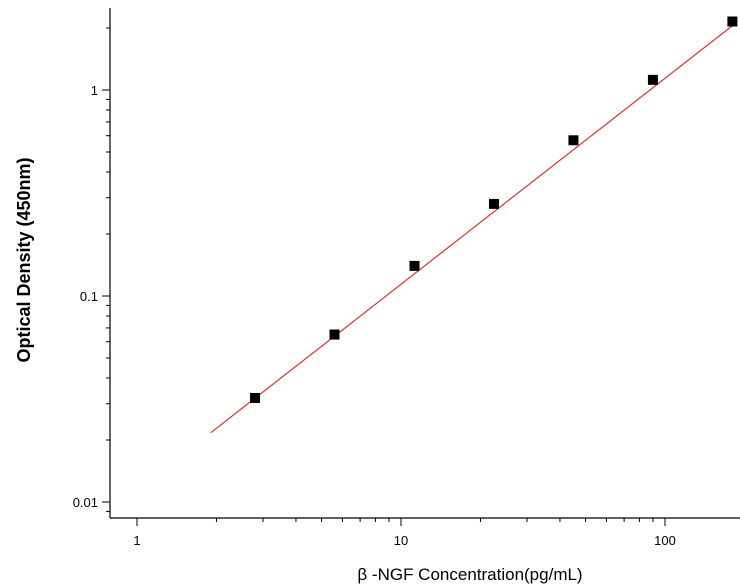  I want to click on x-tick-label: 10, so click(401, 540).